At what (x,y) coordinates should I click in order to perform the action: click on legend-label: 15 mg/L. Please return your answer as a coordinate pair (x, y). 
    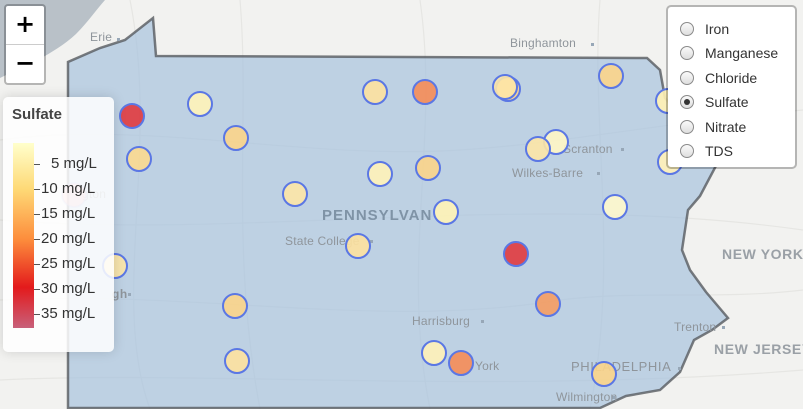
    Looking at the image, I should click on (68, 213).